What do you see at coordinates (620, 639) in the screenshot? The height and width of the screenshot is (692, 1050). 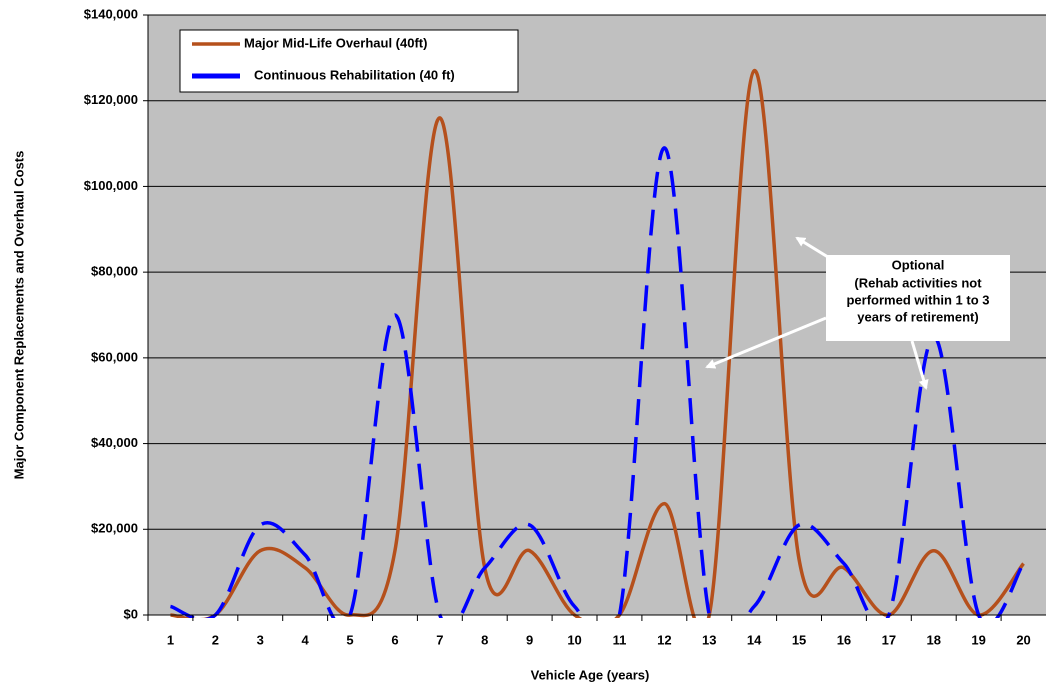 I see `x-tick-label: 11` at bounding box center [620, 639].